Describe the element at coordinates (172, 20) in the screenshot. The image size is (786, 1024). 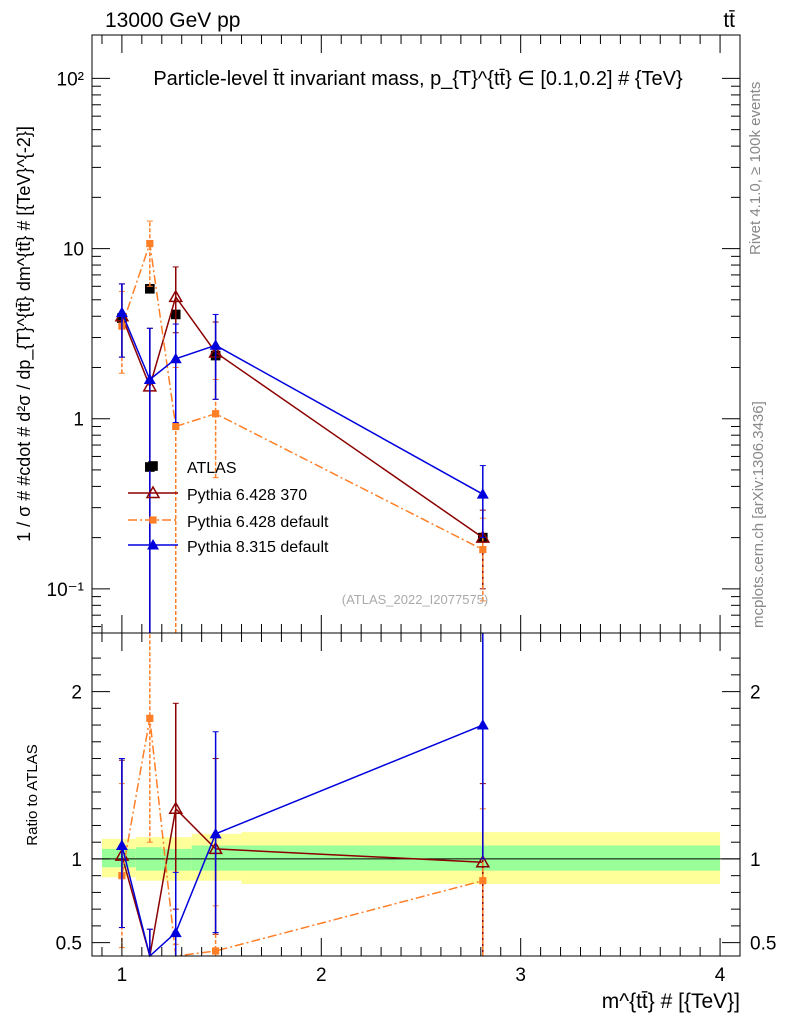
I see `energy-label: 13000 GeV pp` at that location.